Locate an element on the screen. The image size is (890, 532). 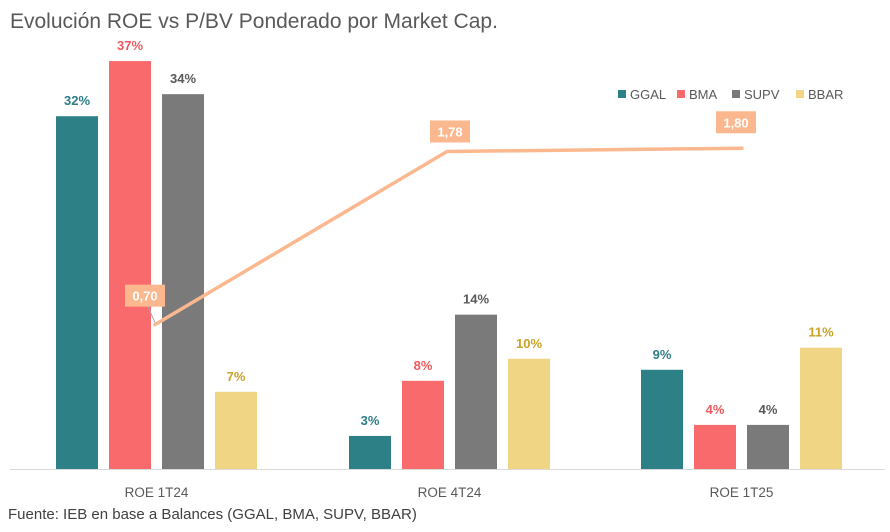
pbv-label-1: 1,78 is located at coordinates (449, 131).